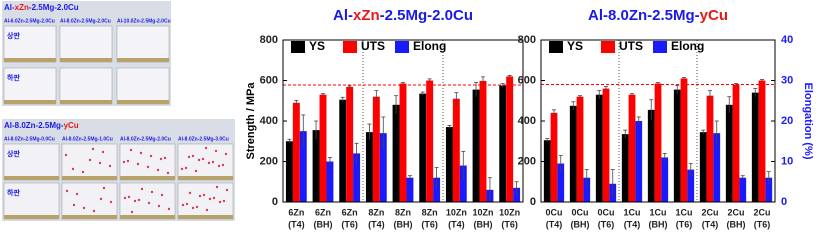 This screenshot has width=822, height=240. What do you see at coordinates (456, 212) in the screenshot?
I see `x-tick-label: 10Zn` at bounding box center [456, 212].